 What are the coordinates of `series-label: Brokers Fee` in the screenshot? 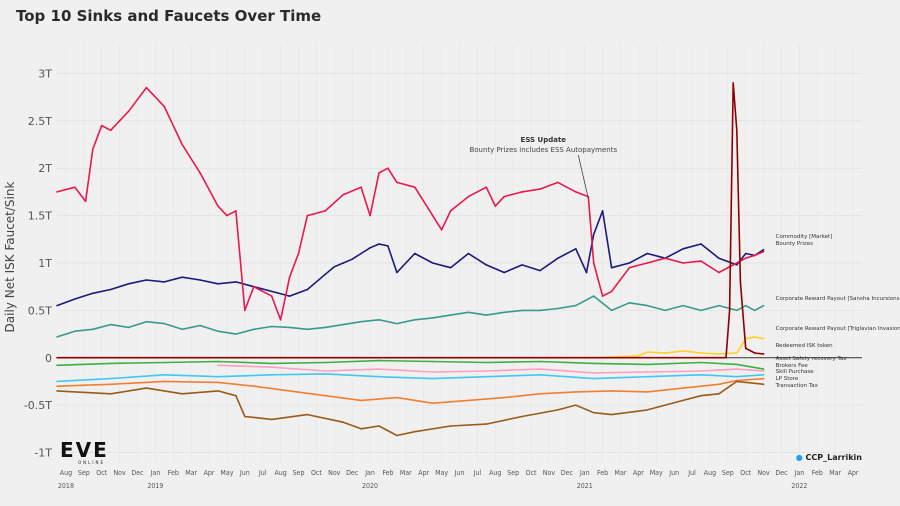 It's located at (792, 366).